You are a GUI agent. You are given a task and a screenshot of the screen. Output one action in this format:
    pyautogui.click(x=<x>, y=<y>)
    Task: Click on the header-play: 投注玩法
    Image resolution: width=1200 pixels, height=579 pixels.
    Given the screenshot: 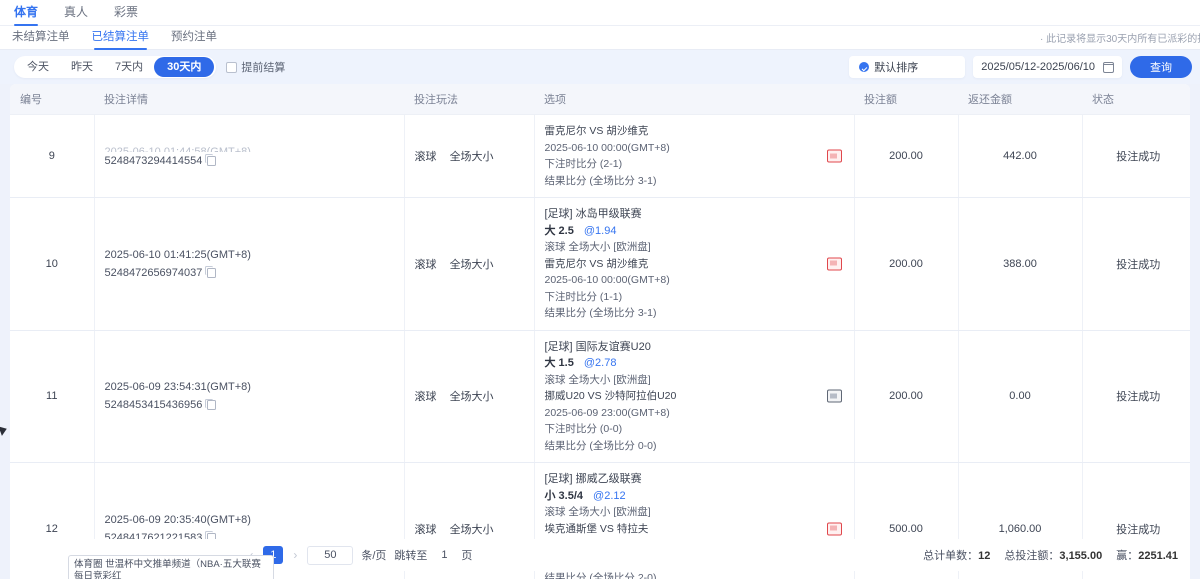 What is the action you would take?
    pyautogui.click(x=469, y=99)
    